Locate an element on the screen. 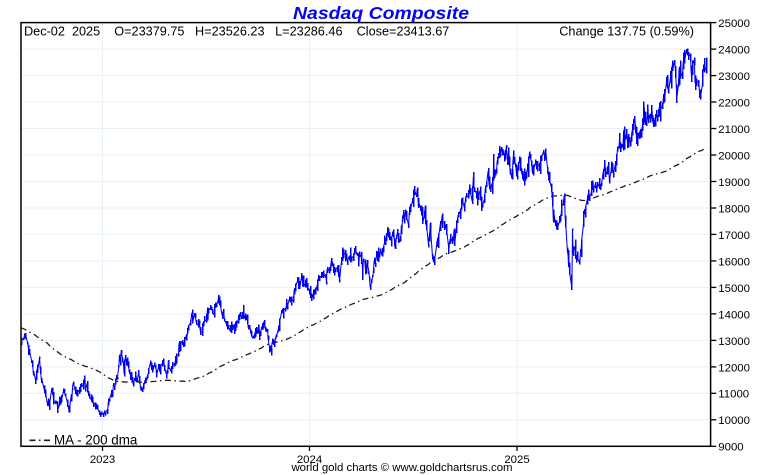  svg-text: 20000 is located at coordinates (734, 156).